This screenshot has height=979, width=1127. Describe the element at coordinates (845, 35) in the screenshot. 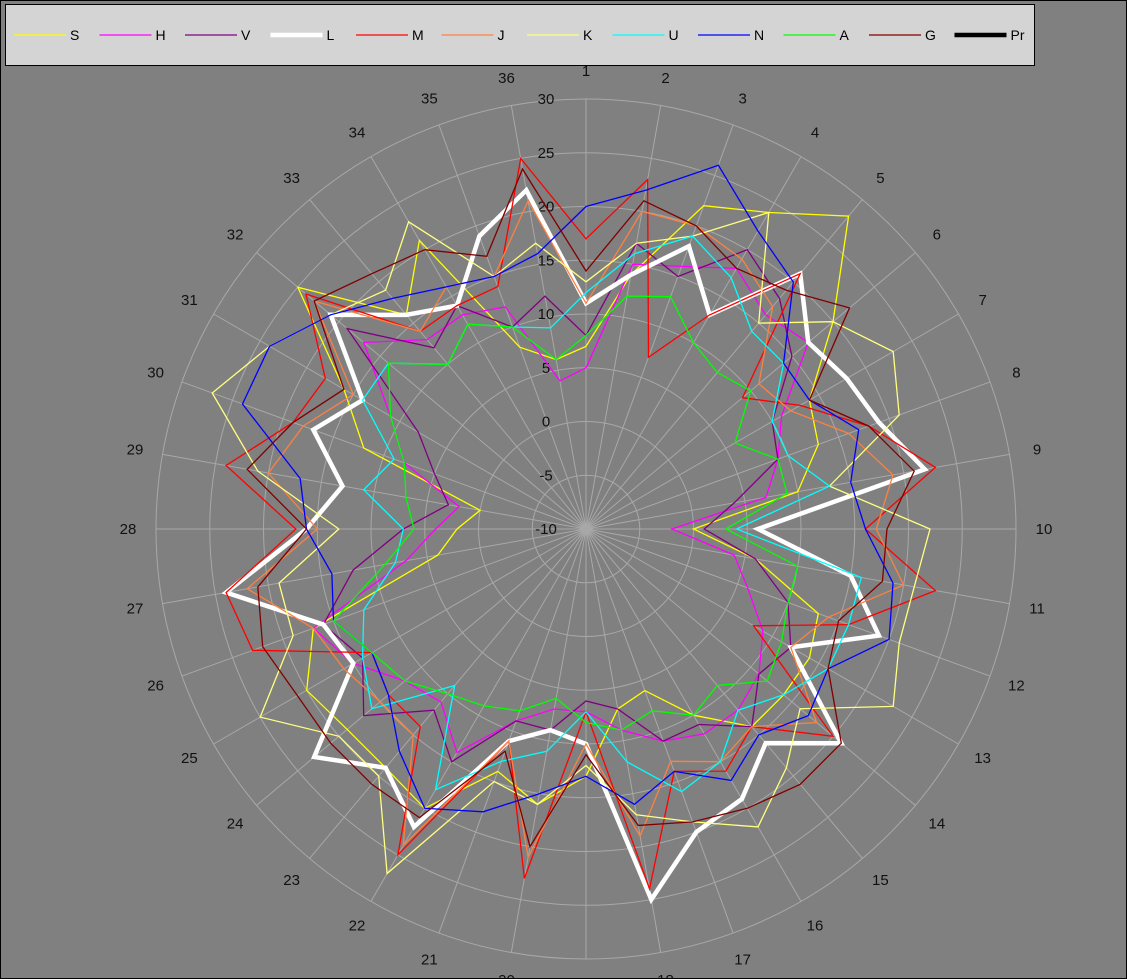

I see `legend-label-A: A` at that location.